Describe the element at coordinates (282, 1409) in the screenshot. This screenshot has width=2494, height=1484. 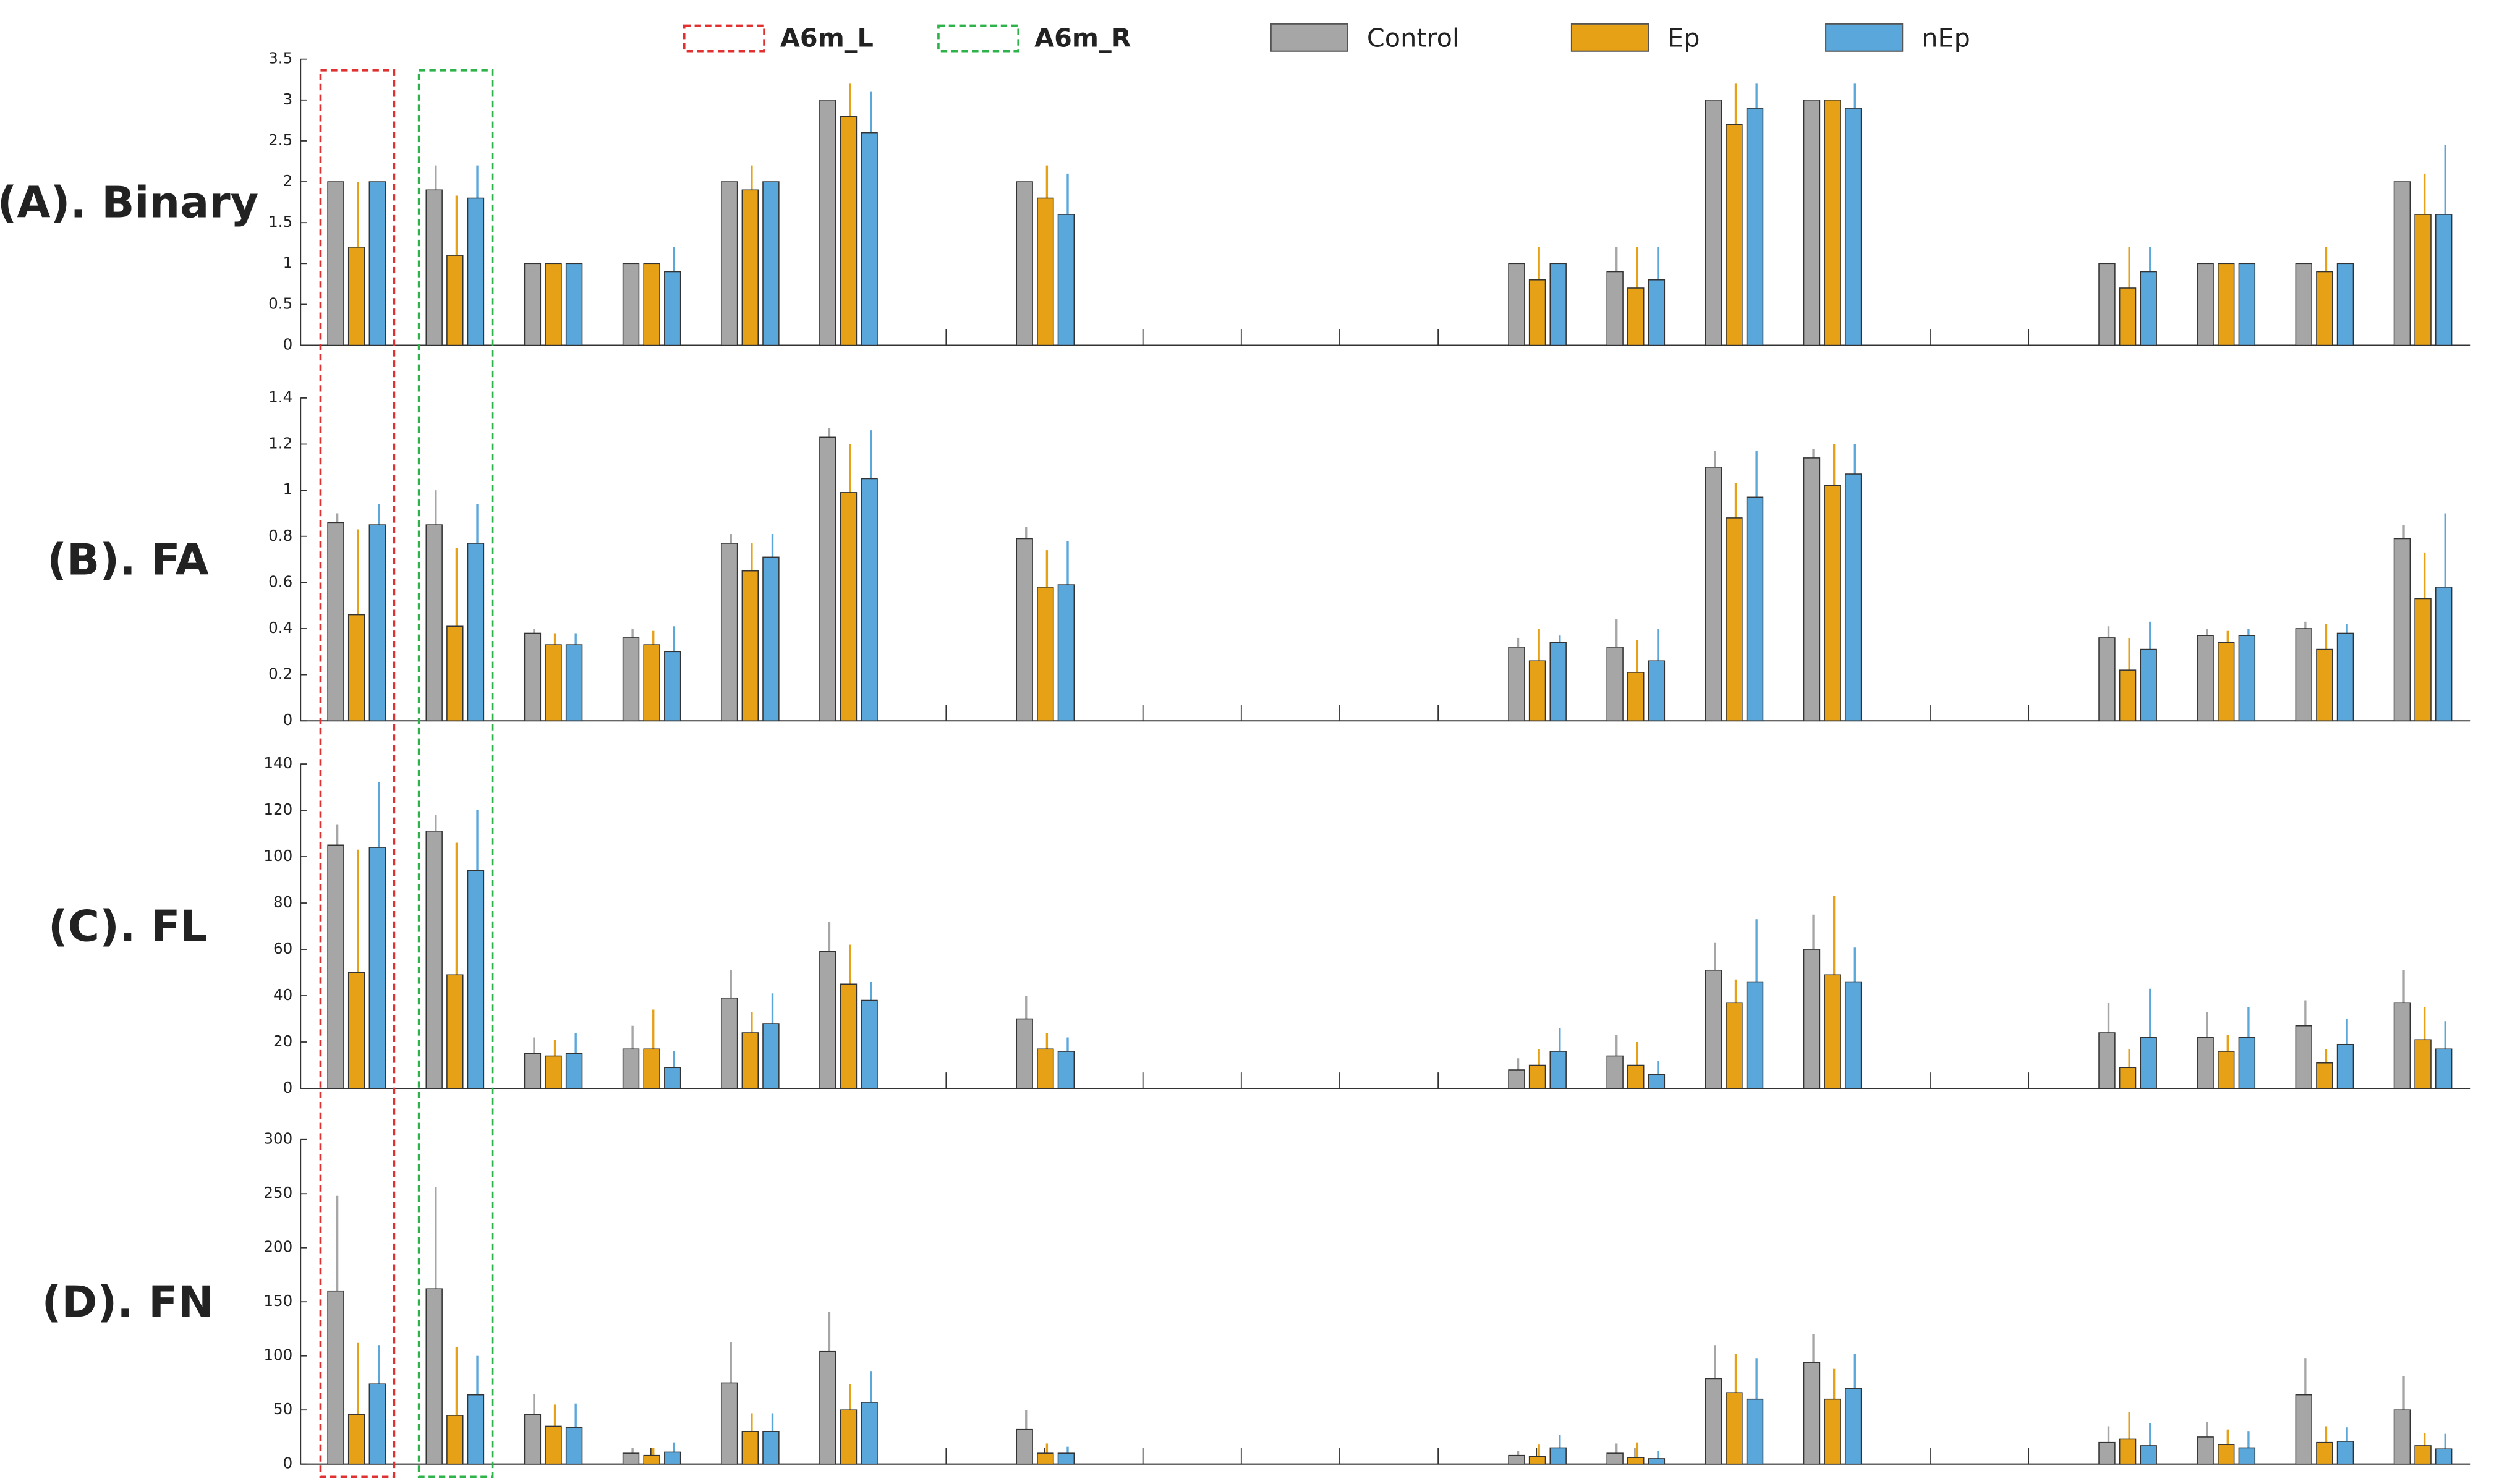
I see `y-tick-label: 50` at that location.